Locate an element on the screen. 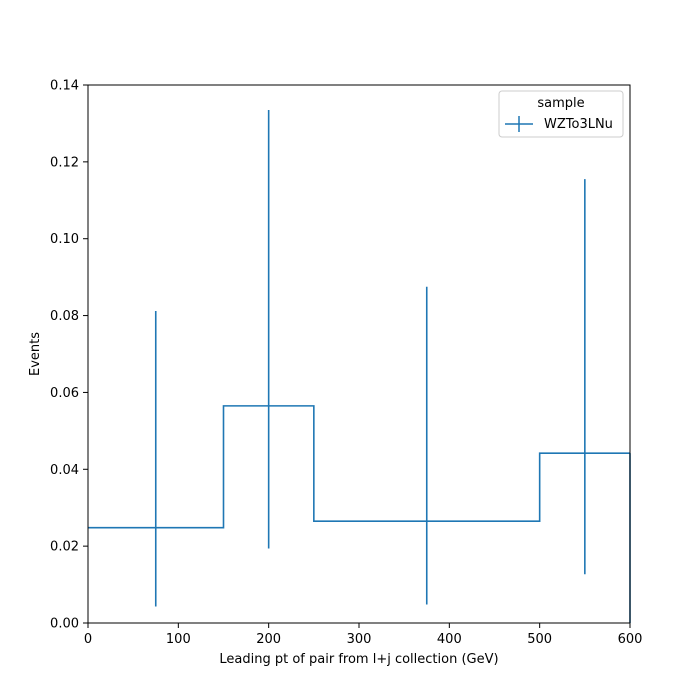  y-tick-label: 0.08 is located at coordinates (64, 316).